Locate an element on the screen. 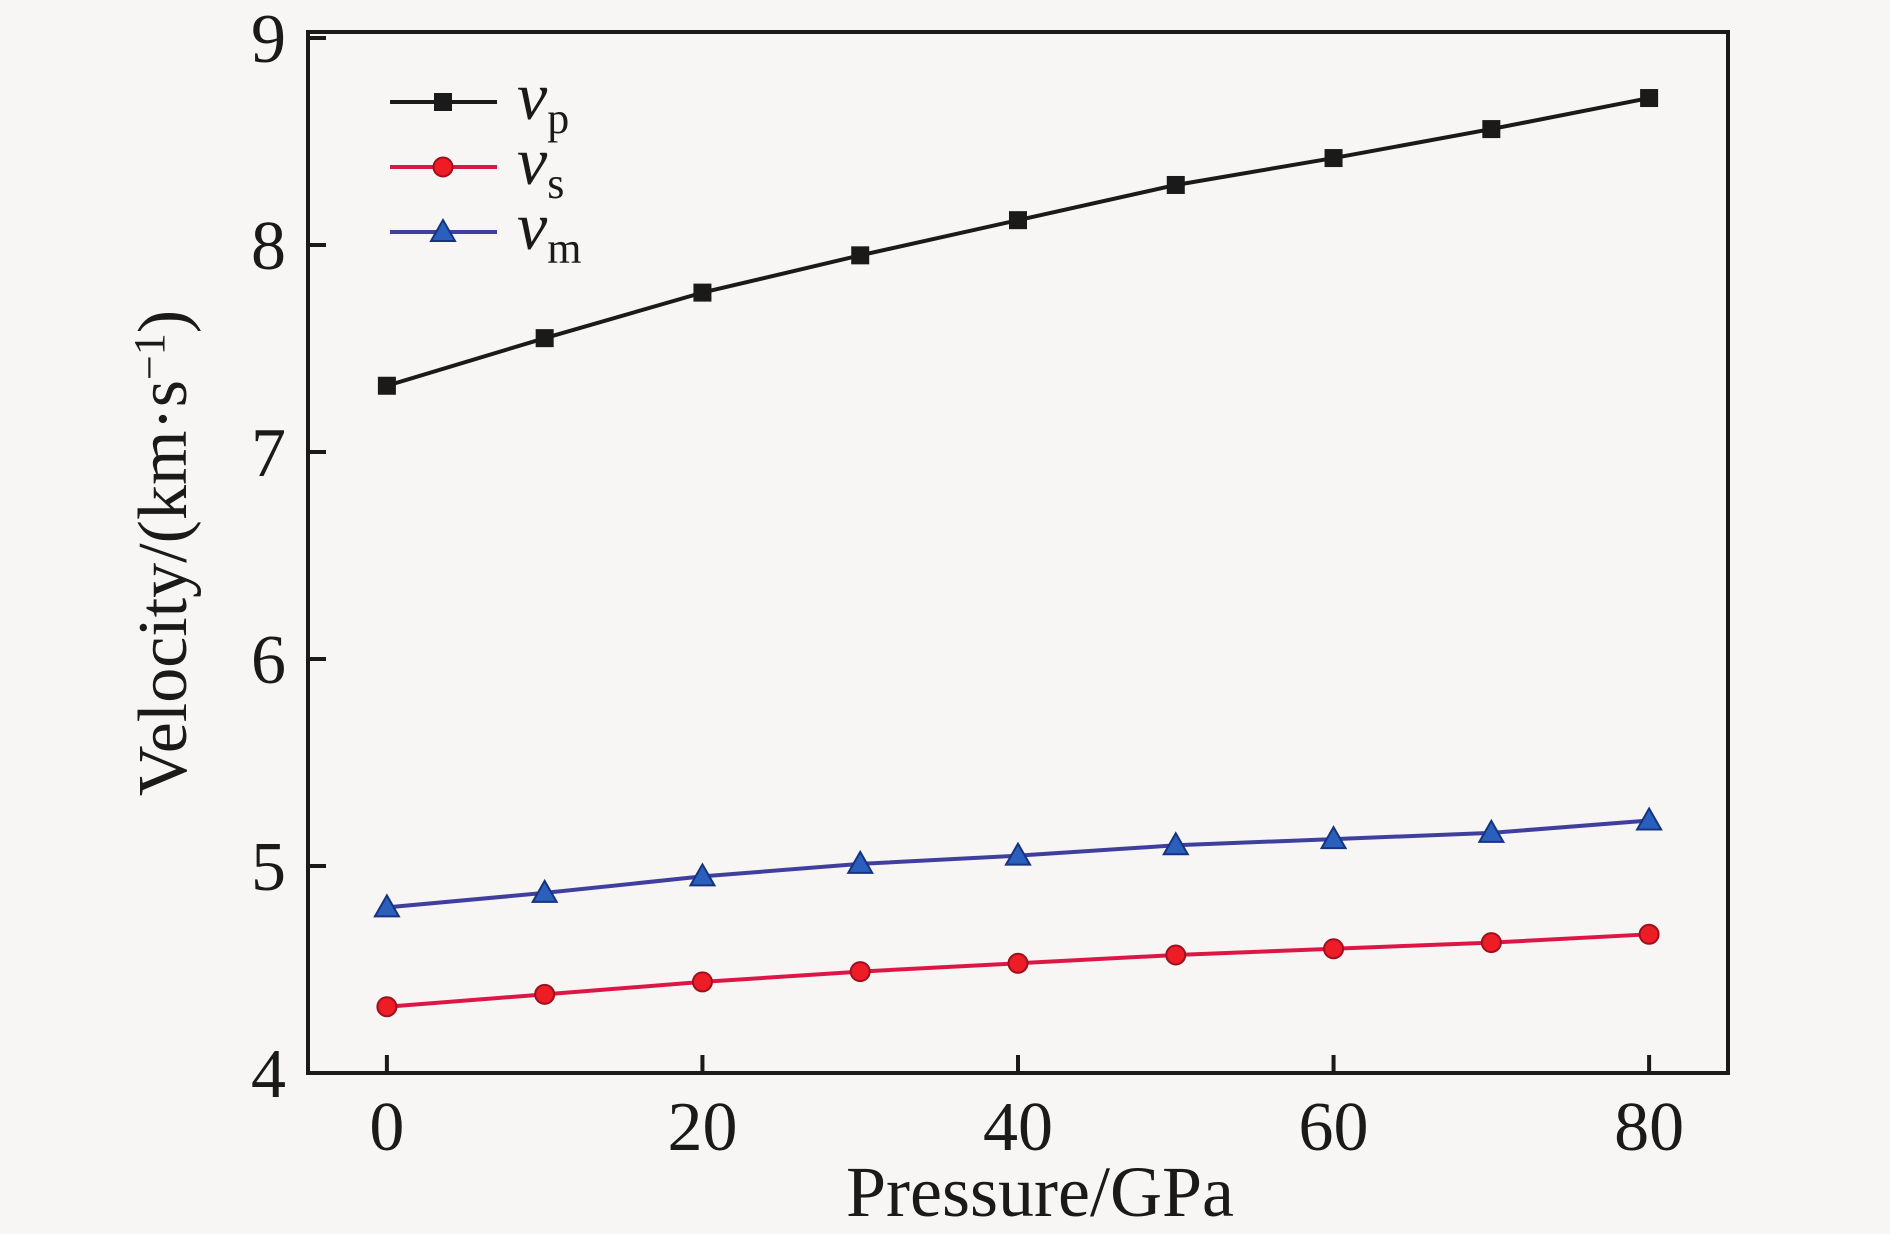 Image resolution: width=1890 pixels, height=1234 pixels. x-axis-tick-label: 80 is located at coordinates (1649, 1127).